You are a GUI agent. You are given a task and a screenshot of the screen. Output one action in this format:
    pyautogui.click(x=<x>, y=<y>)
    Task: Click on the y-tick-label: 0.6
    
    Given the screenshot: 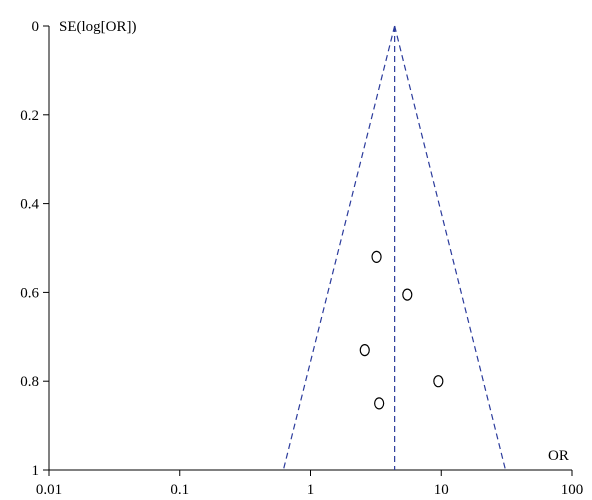 What is the action you would take?
    pyautogui.click(x=29, y=293)
    